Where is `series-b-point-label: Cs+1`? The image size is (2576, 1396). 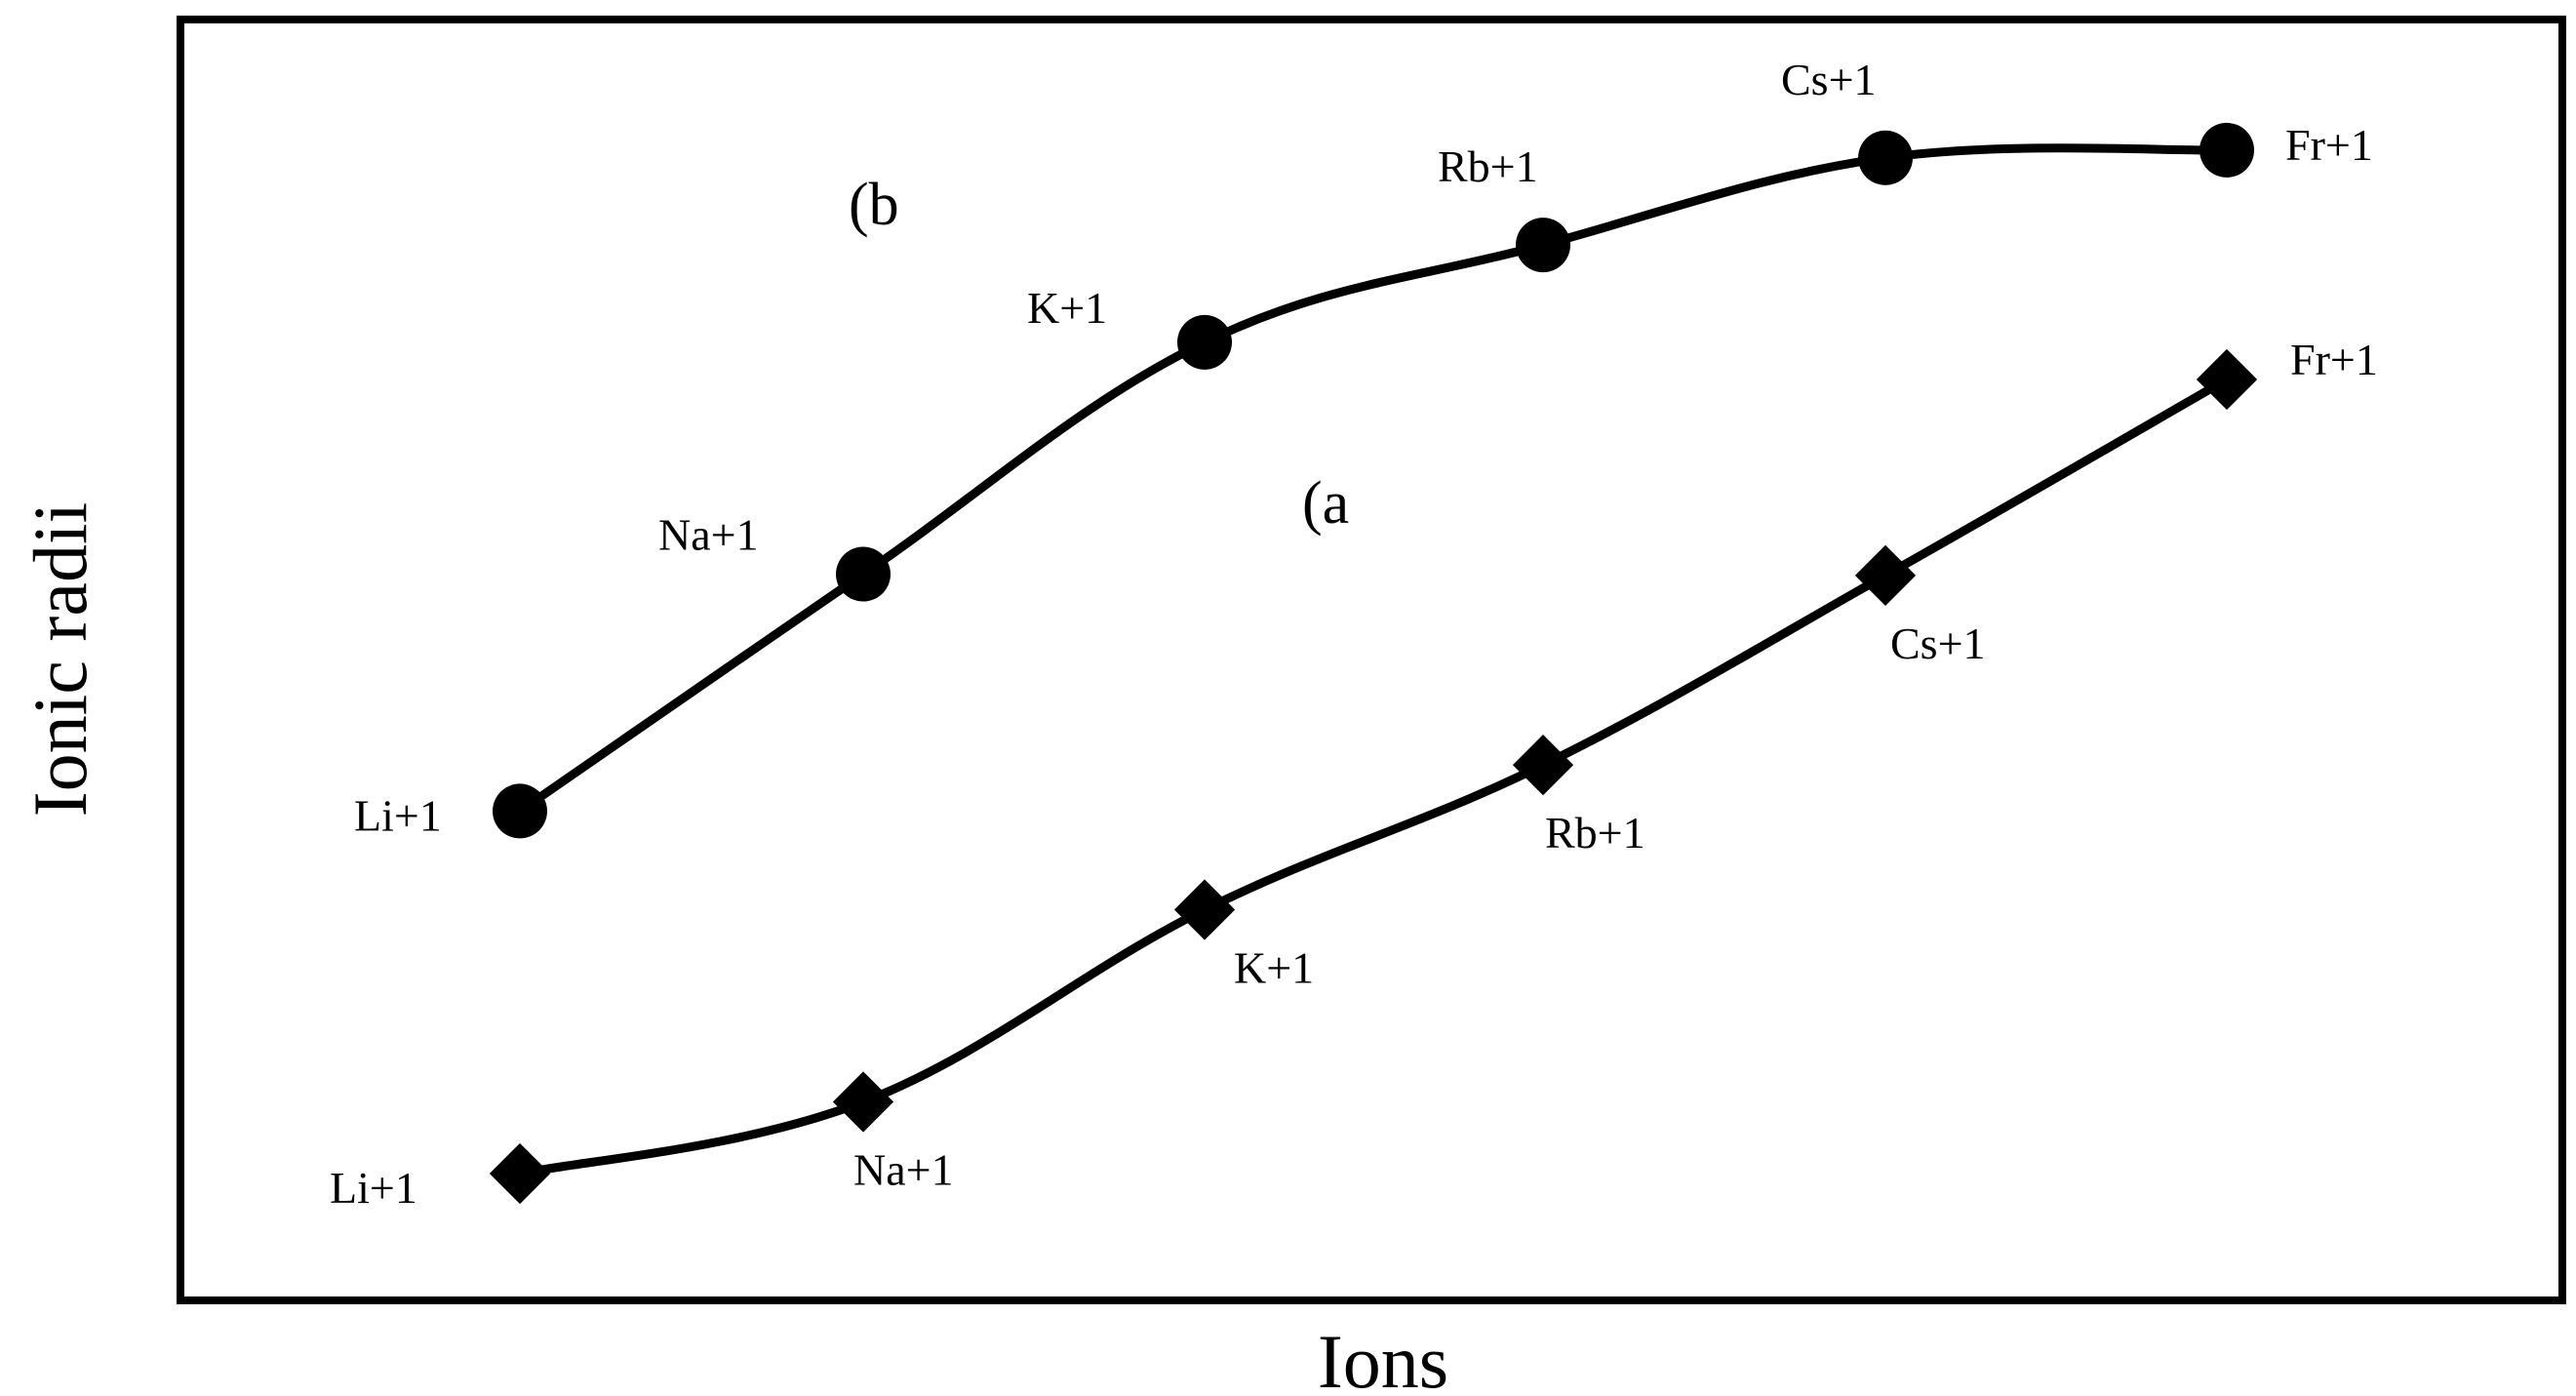
series-b-point-label: Cs+1 is located at coordinates (1829, 79).